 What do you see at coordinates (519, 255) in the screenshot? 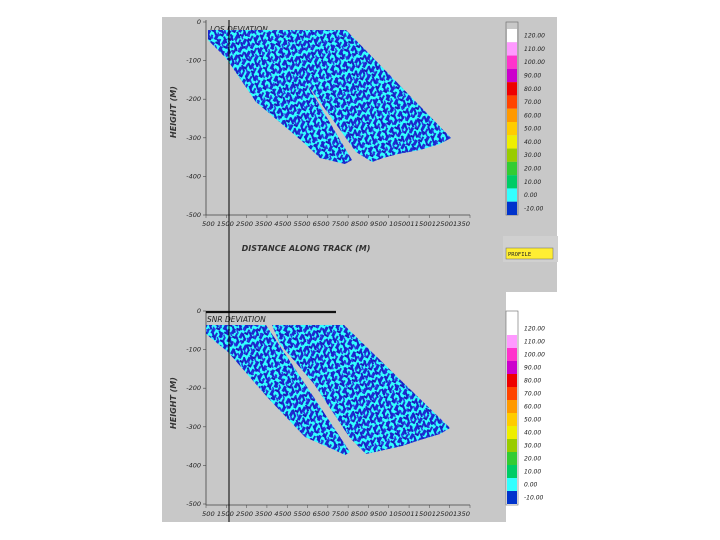
I see `legend-box-text: PROFILE` at bounding box center [519, 255].